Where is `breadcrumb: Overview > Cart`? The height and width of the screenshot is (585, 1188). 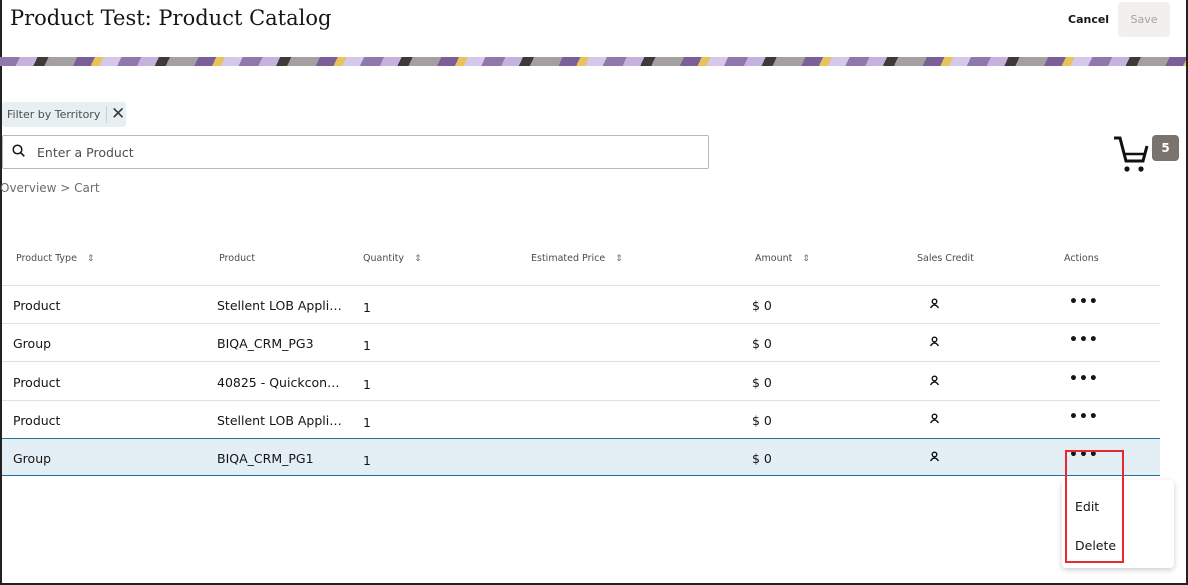 breadcrumb: Overview > Cart is located at coordinates (50, 188).